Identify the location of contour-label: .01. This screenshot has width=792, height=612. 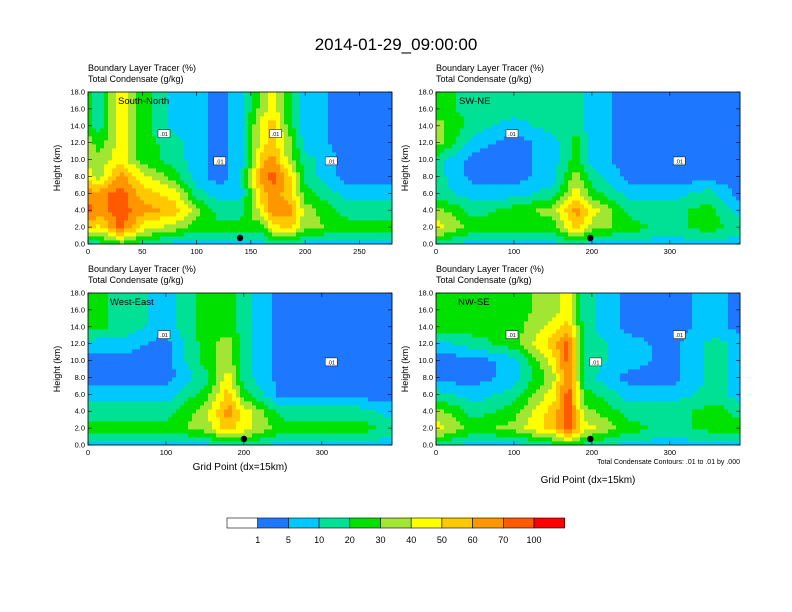
(220, 162).